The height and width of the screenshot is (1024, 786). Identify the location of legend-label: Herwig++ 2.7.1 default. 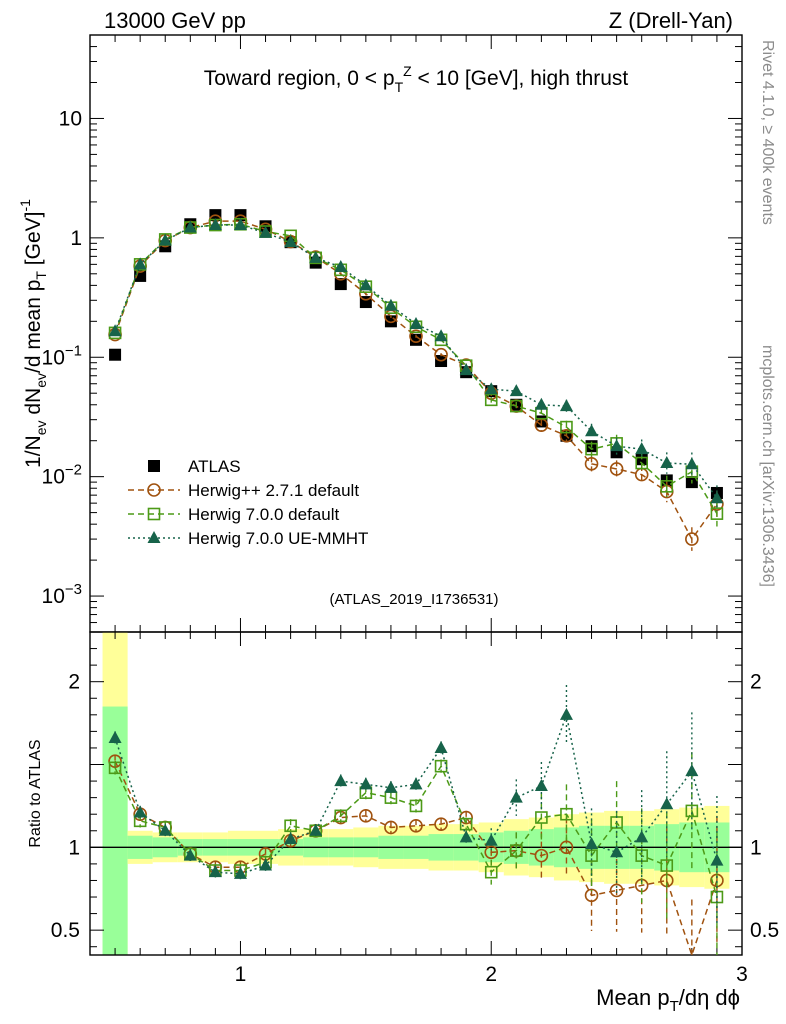
(273, 490).